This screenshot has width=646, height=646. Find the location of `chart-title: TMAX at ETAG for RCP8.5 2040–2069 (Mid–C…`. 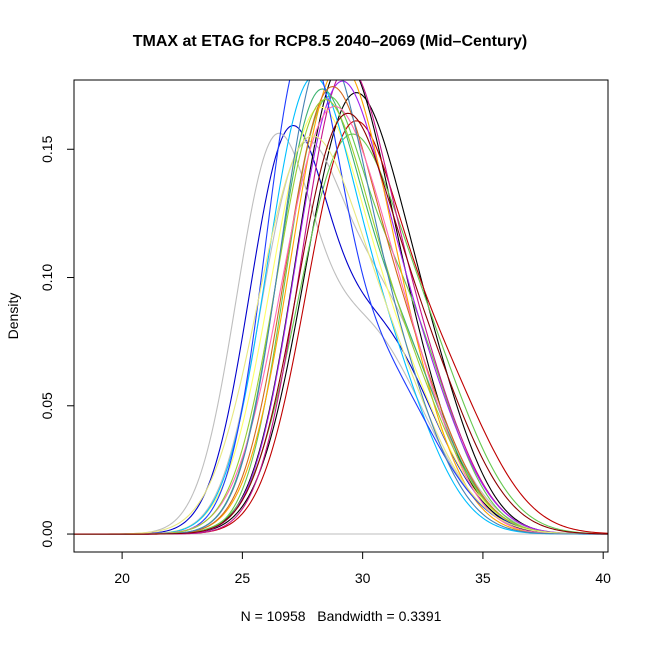

chart-title: TMAX at ETAG for RCP8.5 2040–2069 (Mid–C… is located at coordinates (330, 41).